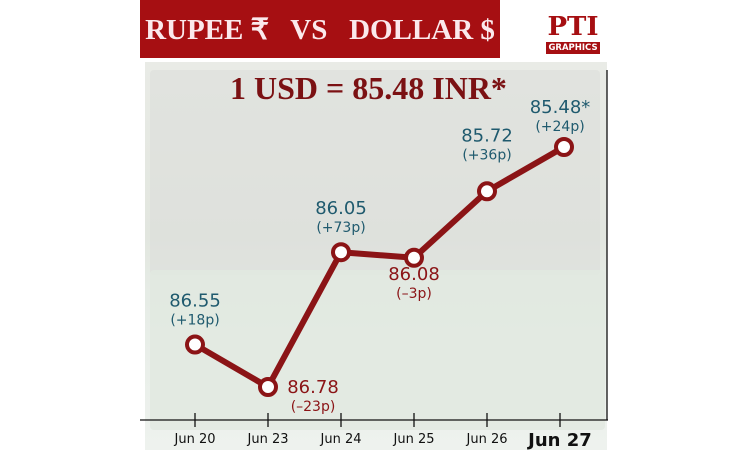  I want to click on value-label: 86.08, so click(414, 274).